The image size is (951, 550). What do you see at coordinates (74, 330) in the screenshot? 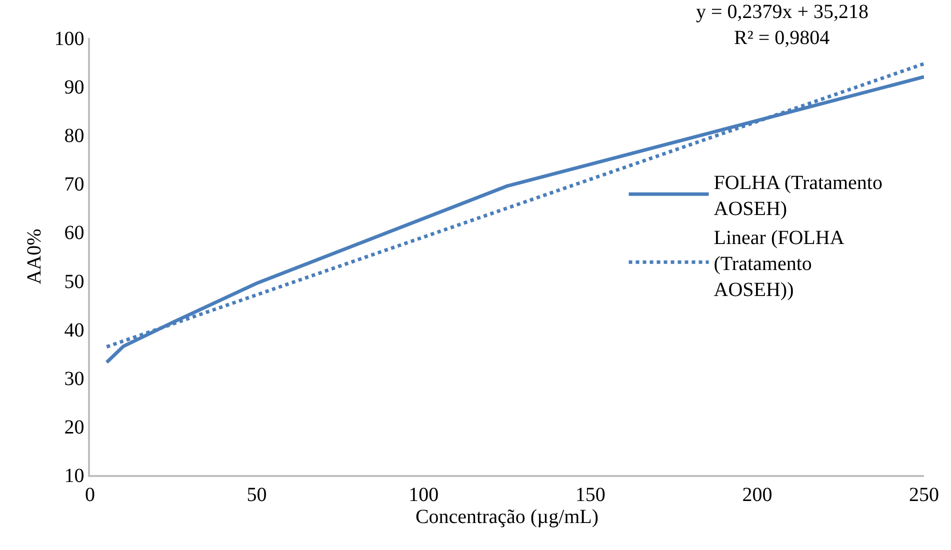
I see `y-tick-label: 40` at bounding box center [74, 330].